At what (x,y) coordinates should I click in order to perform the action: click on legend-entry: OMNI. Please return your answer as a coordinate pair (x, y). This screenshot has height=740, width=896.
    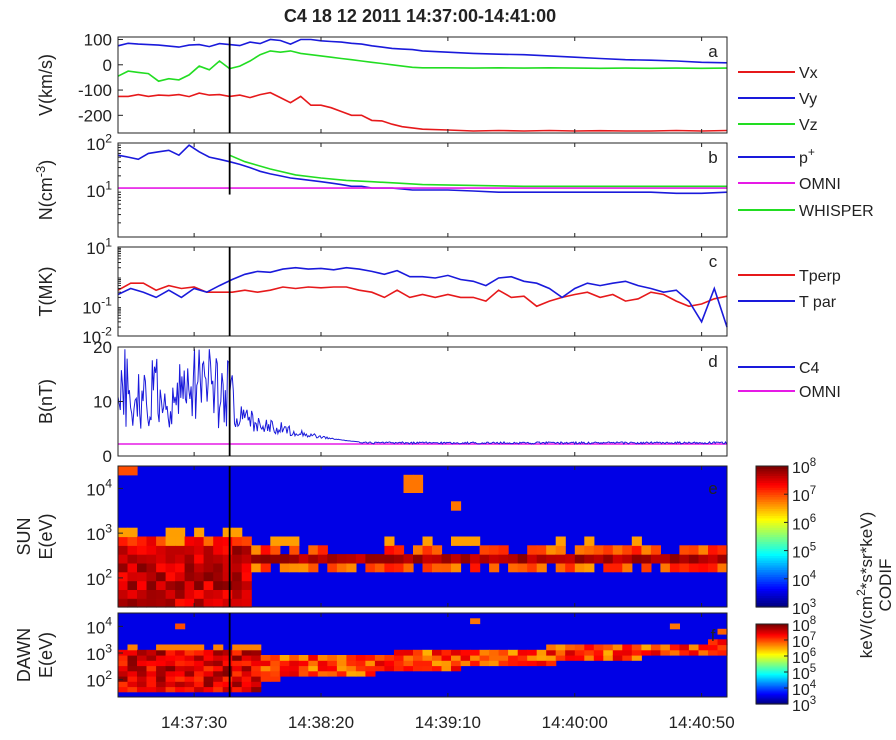
    Looking at the image, I should click on (820, 392).